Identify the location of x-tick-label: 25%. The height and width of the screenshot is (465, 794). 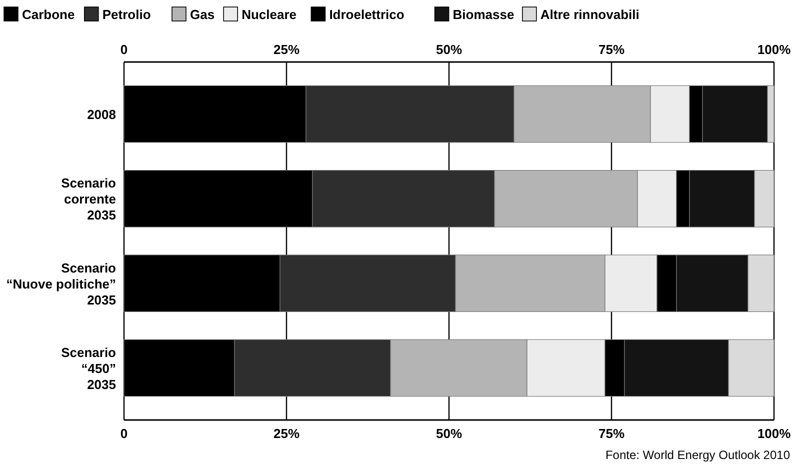
(286, 433).